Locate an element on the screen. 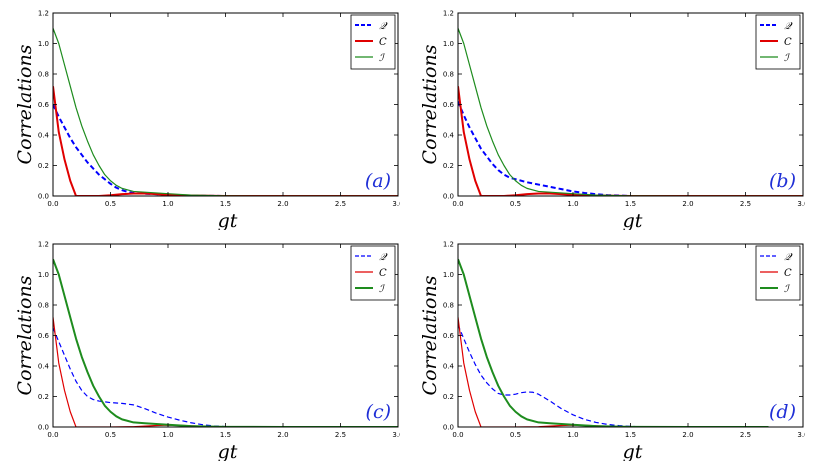 The height and width of the screenshot is (465, 815). panel-label: (b) is located at coordinates (782, 181).